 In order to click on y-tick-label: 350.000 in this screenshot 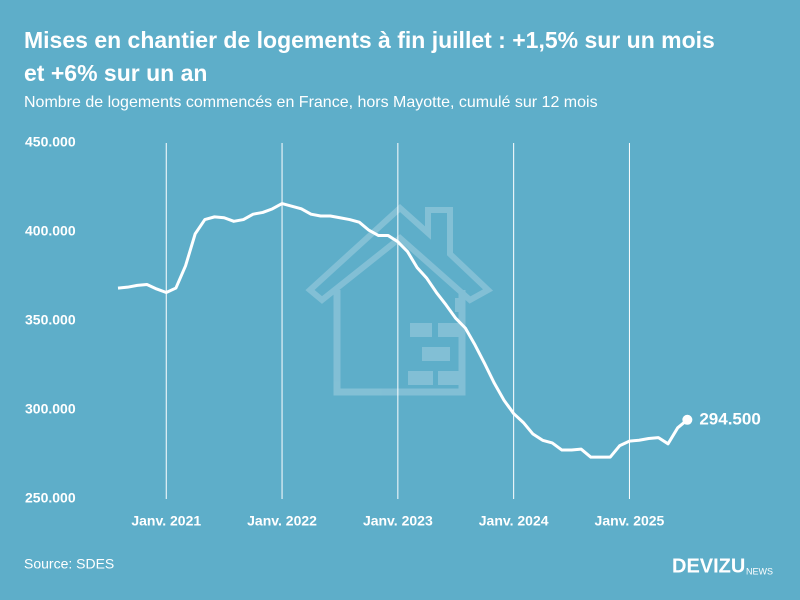, I will do `click(50, 320)`.